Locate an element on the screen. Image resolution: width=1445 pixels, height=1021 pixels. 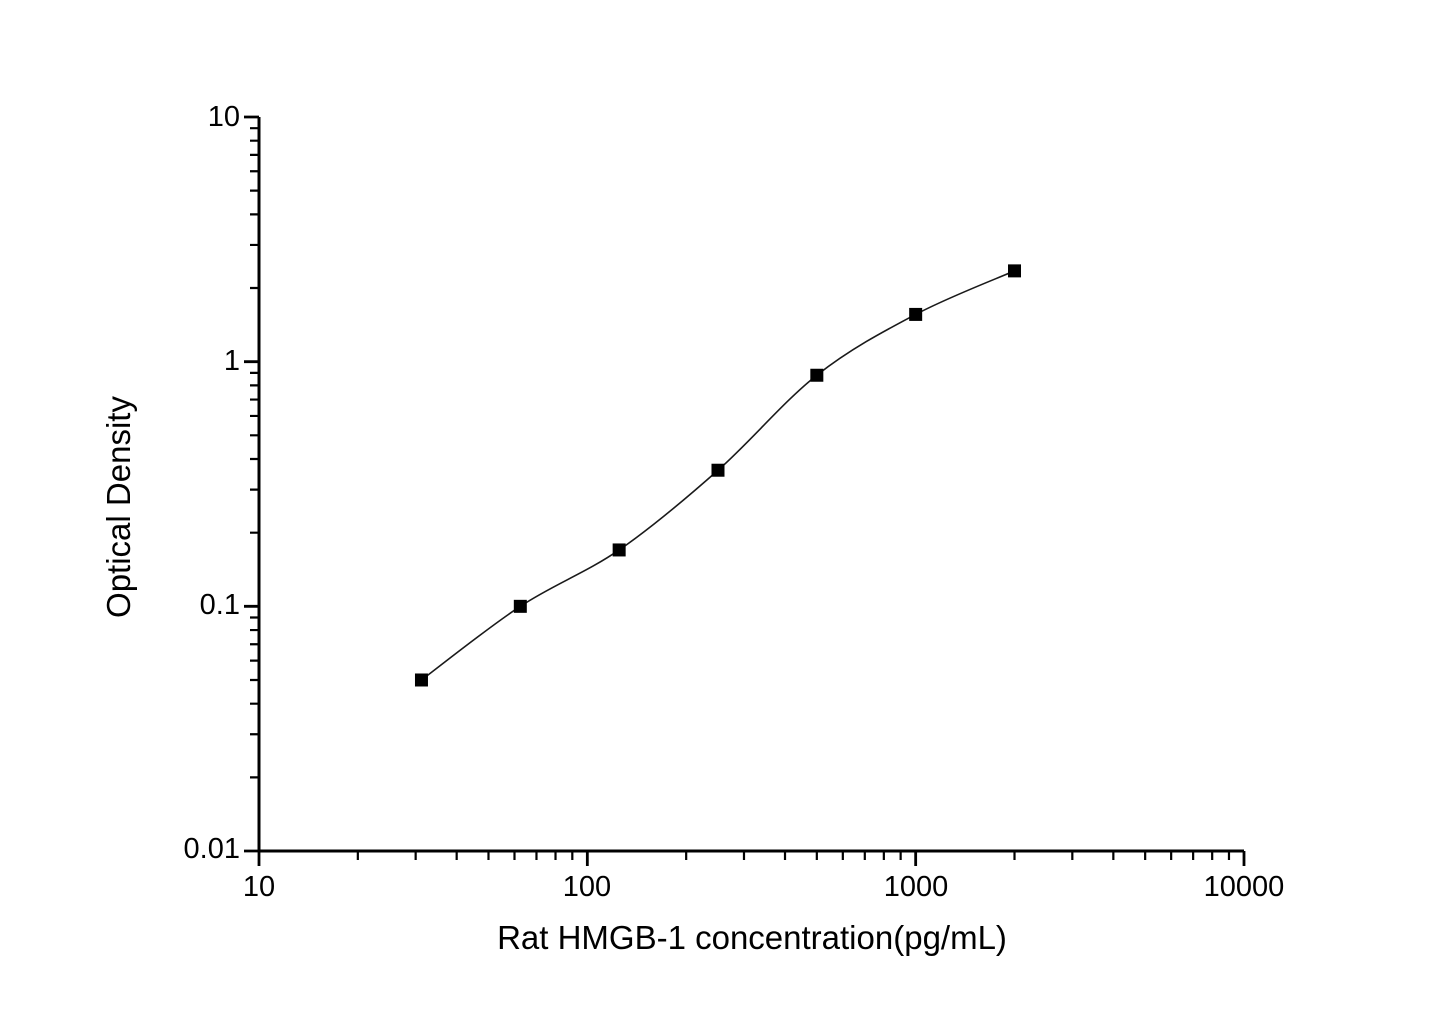
x-tick-label-1000: 1000 is located at coordinates (916, 887).